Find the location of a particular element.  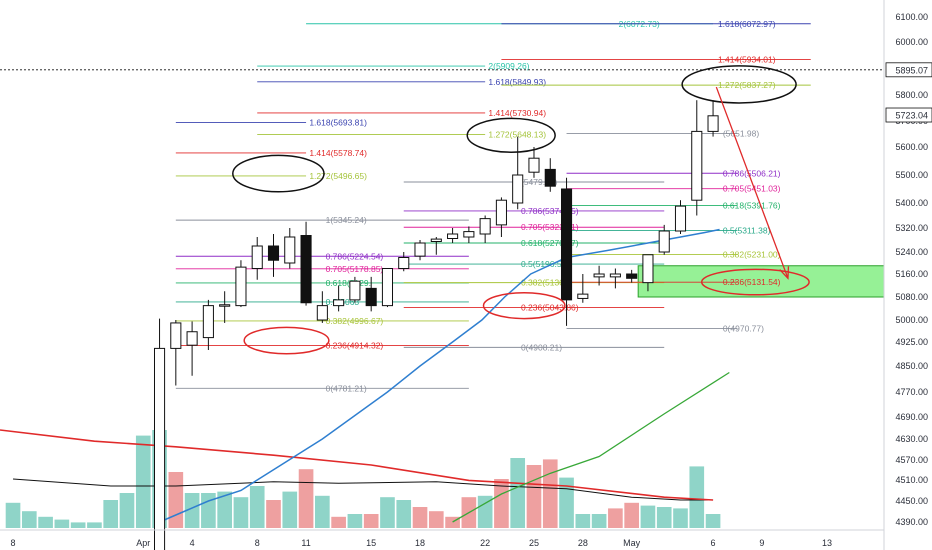

fib-label: 0.786(5374.65) is located at coordinates (550, 211).